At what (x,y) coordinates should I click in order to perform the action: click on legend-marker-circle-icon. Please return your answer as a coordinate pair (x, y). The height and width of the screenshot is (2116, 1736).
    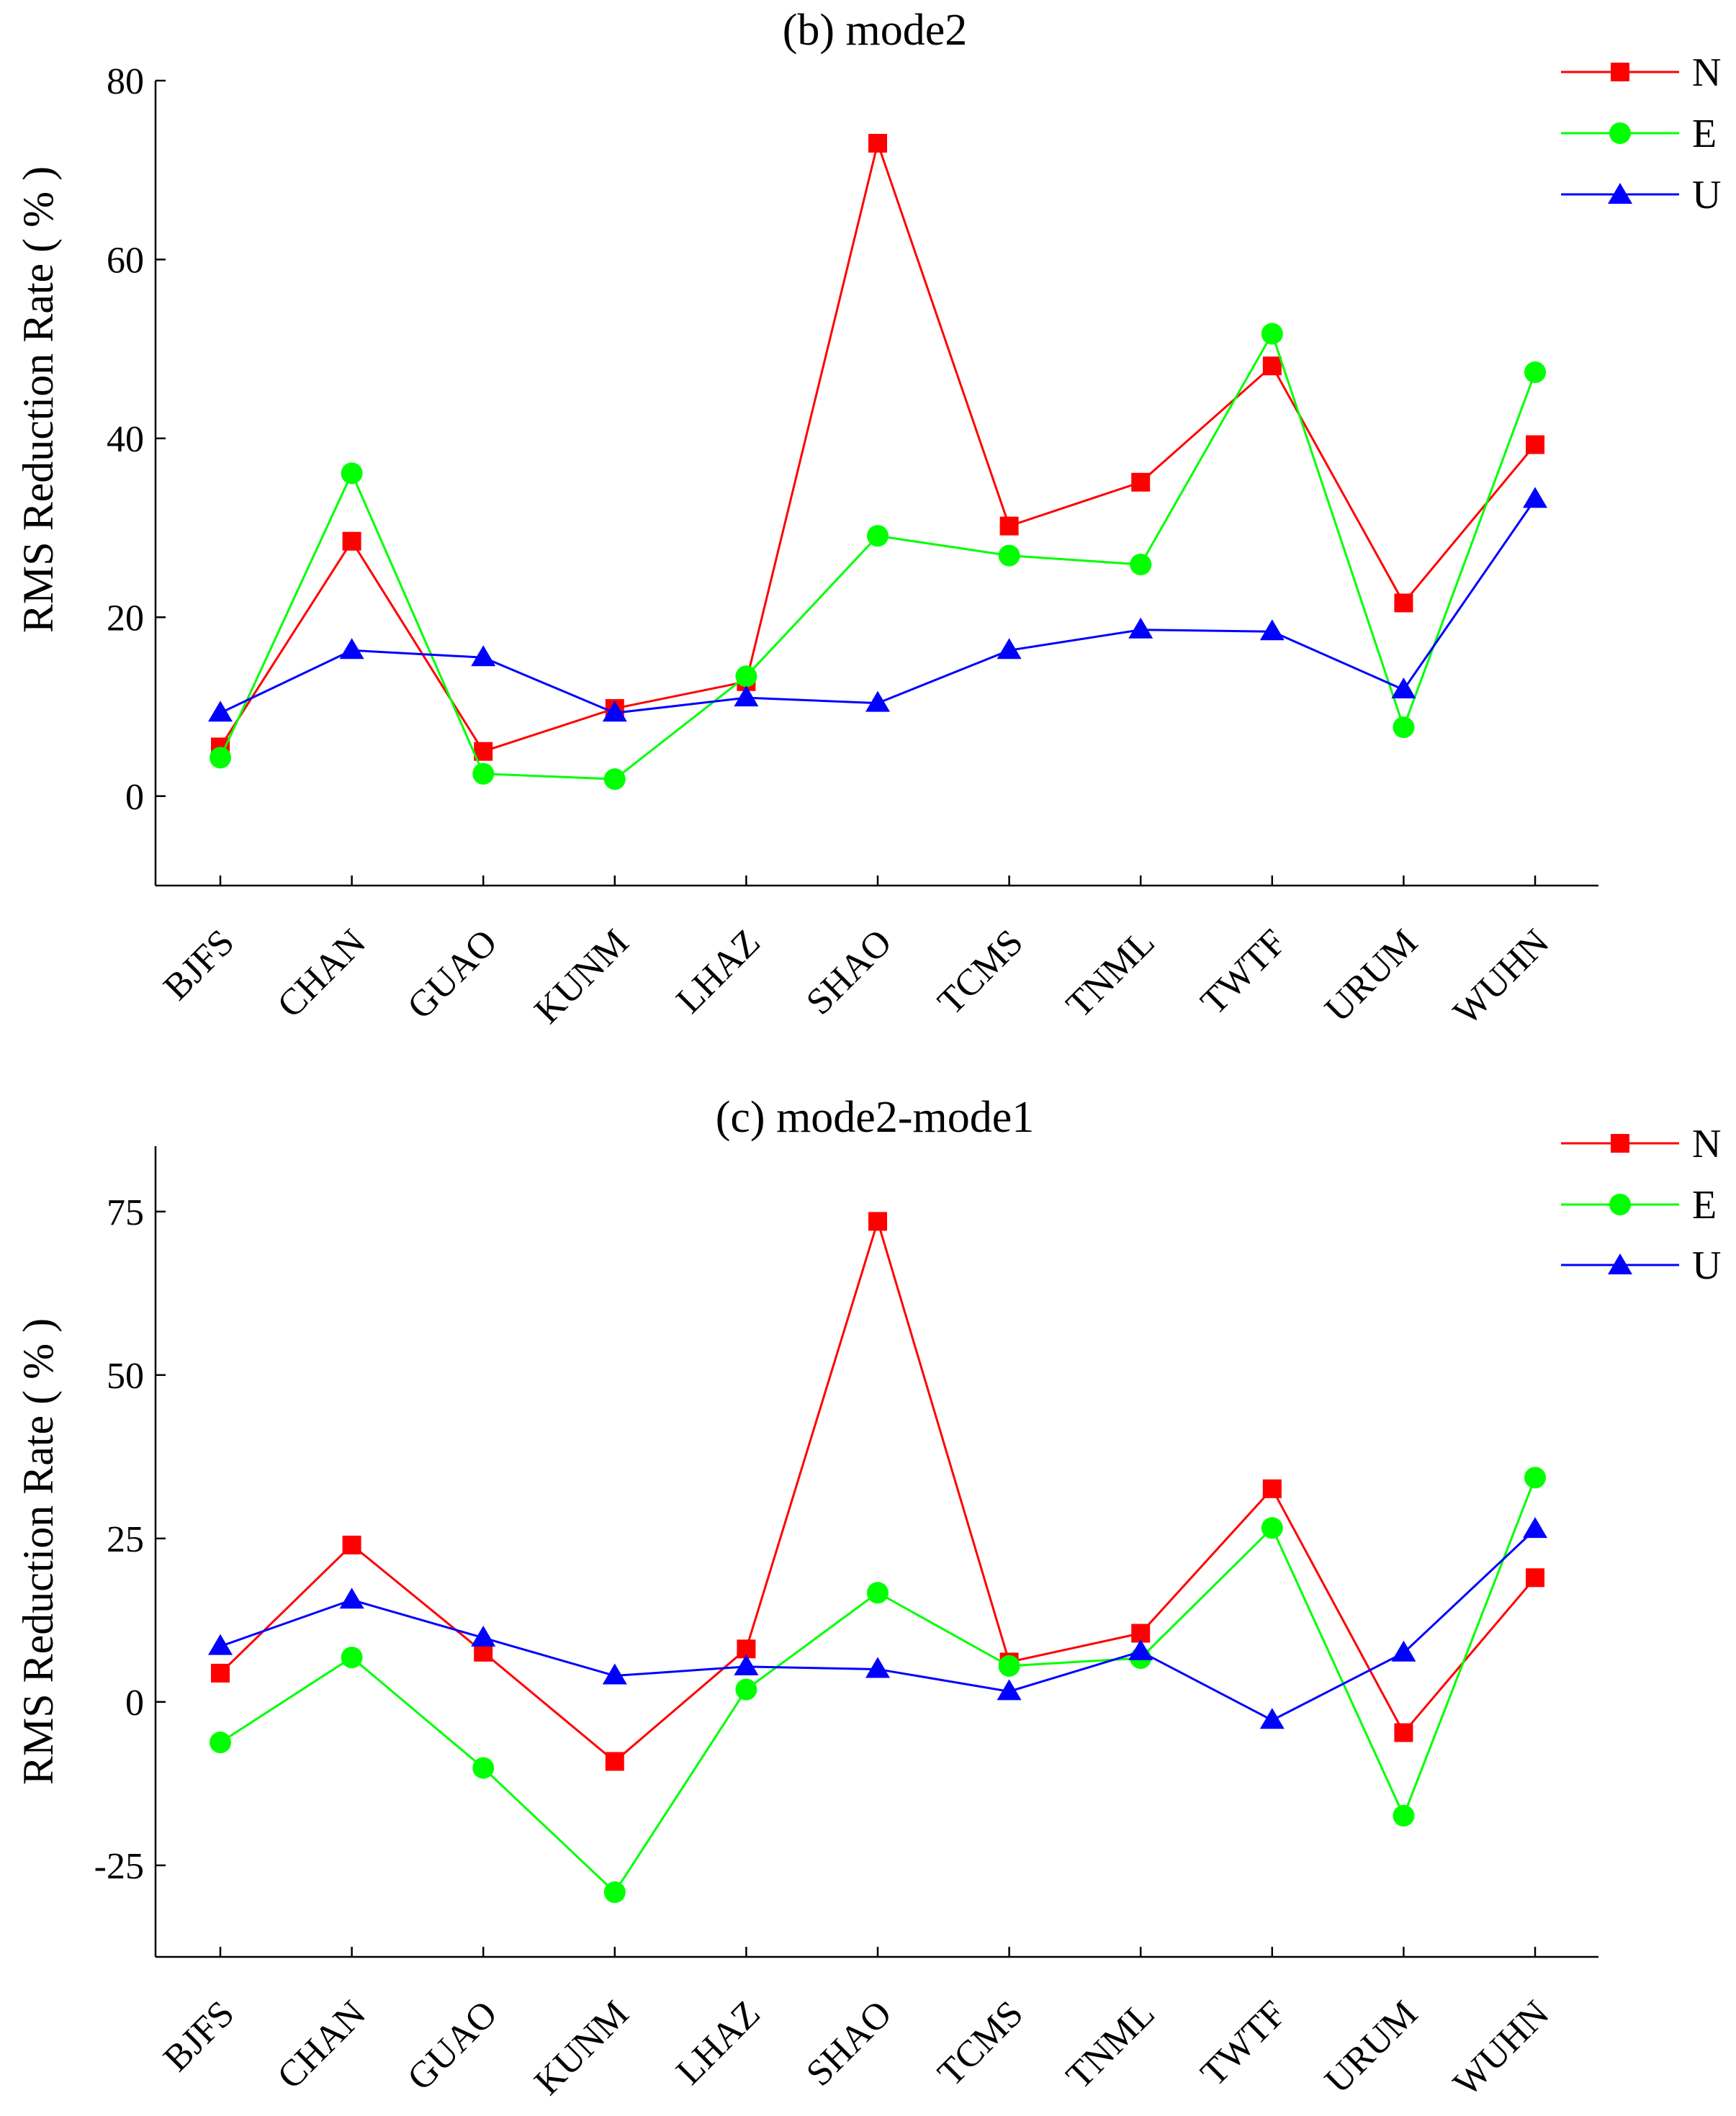
    Looking at the image, I should click on (1620, 133).